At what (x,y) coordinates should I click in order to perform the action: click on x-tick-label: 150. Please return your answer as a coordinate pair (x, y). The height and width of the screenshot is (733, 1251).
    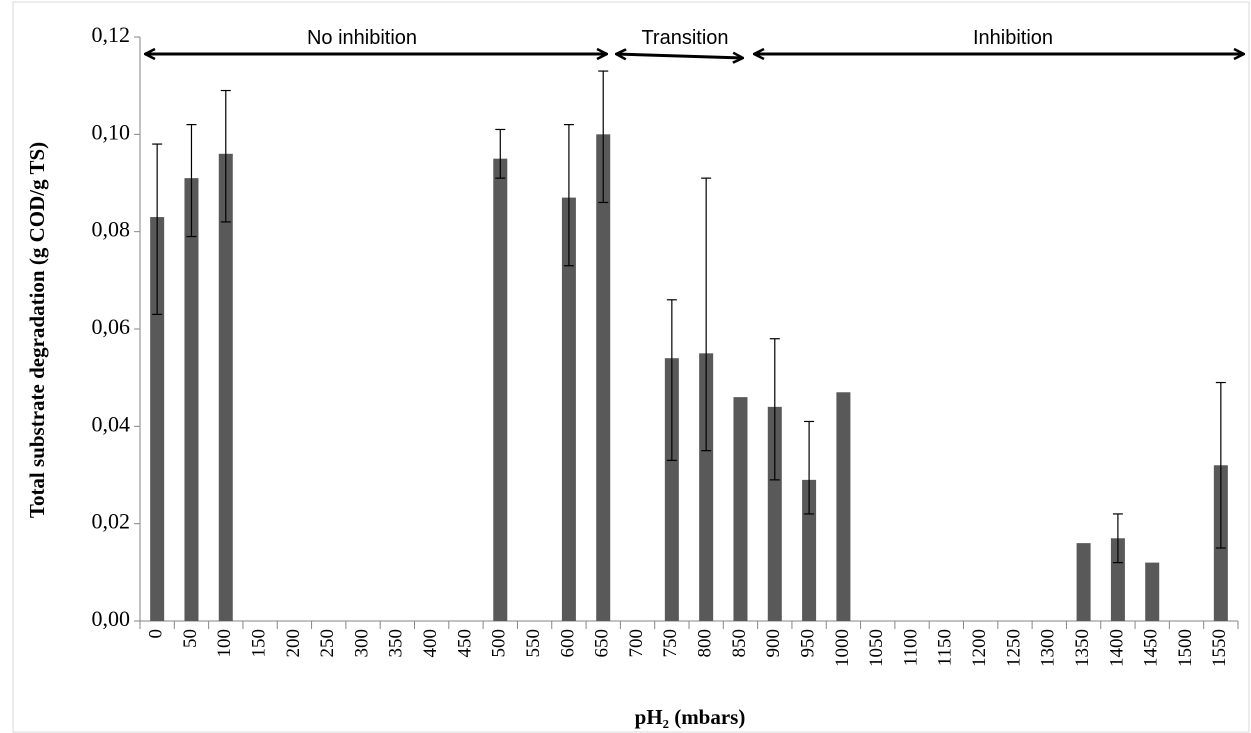
    Looking at the image, I should click on (258, 643).